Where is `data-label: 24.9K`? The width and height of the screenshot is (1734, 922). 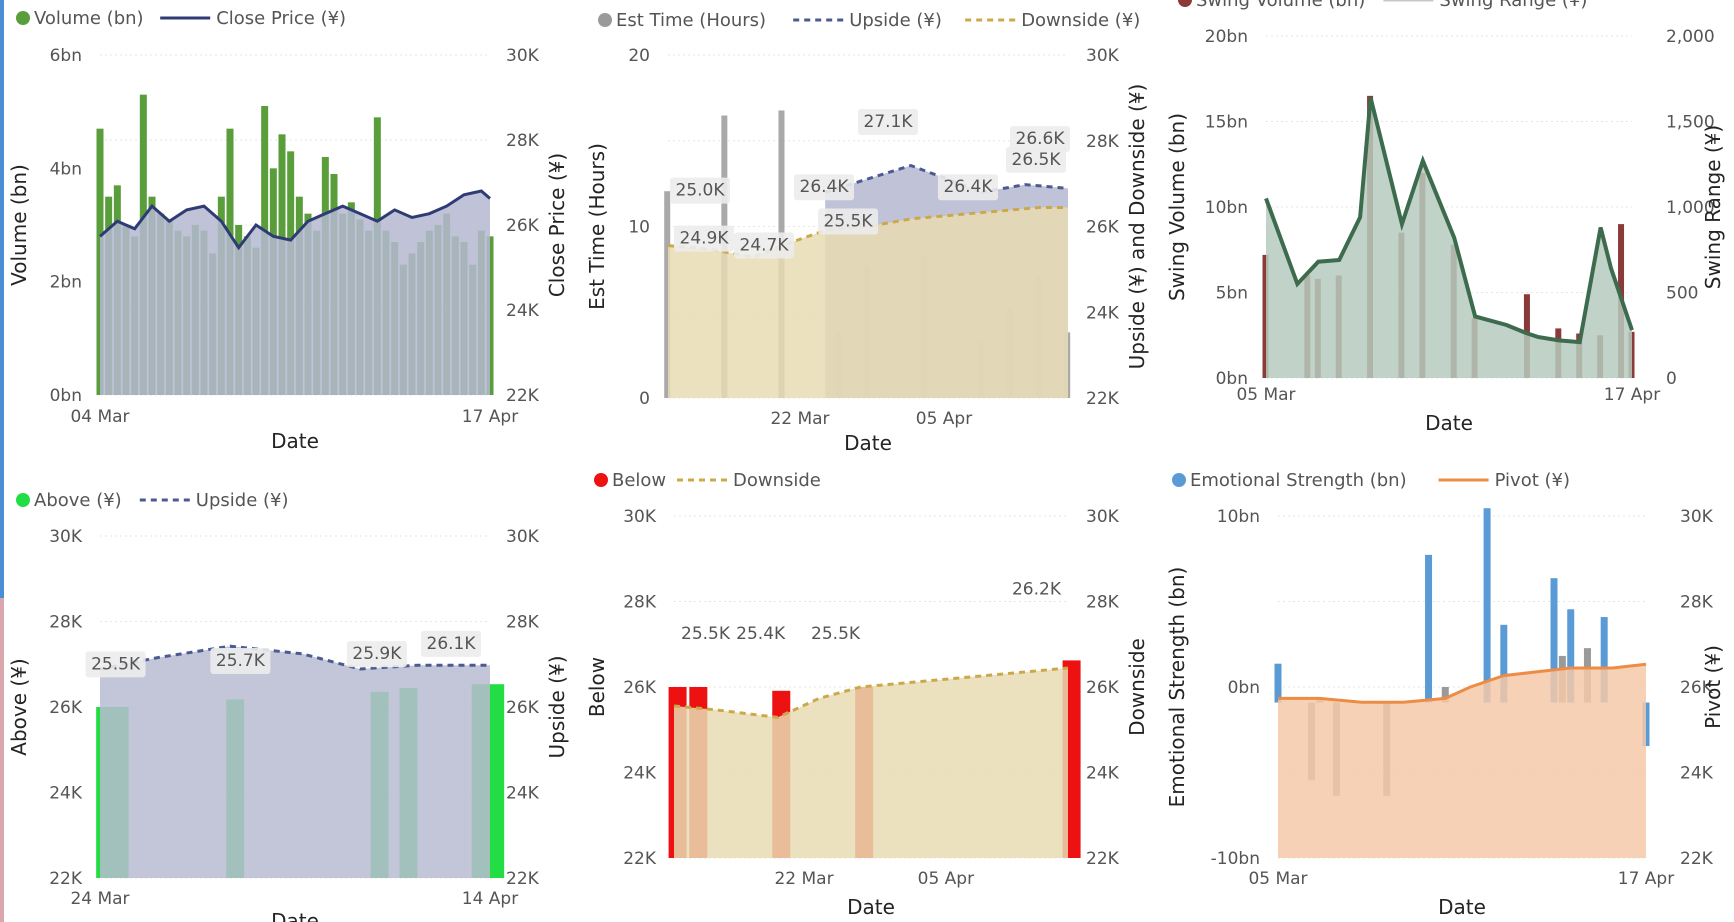
data-label: 24.9K is located at coordinates (705, 239).